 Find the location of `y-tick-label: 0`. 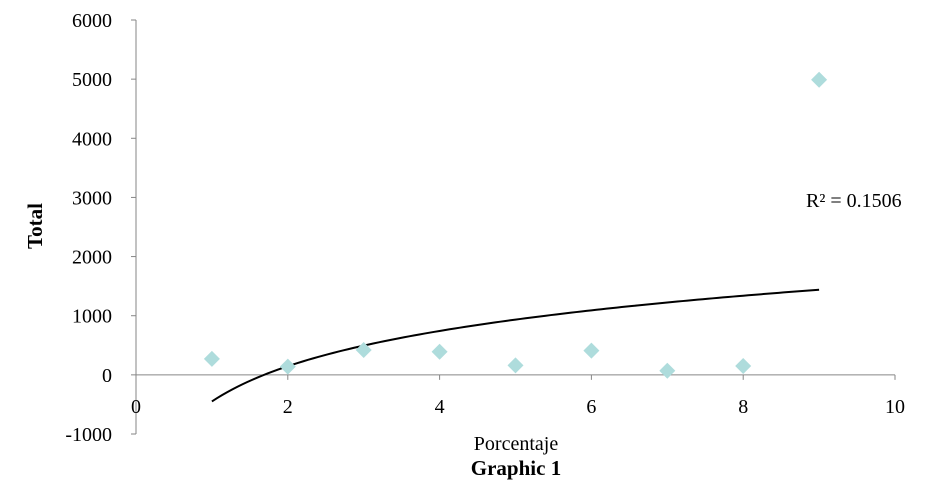

y-tick-label: 0 is located at coordinates (107, 376).